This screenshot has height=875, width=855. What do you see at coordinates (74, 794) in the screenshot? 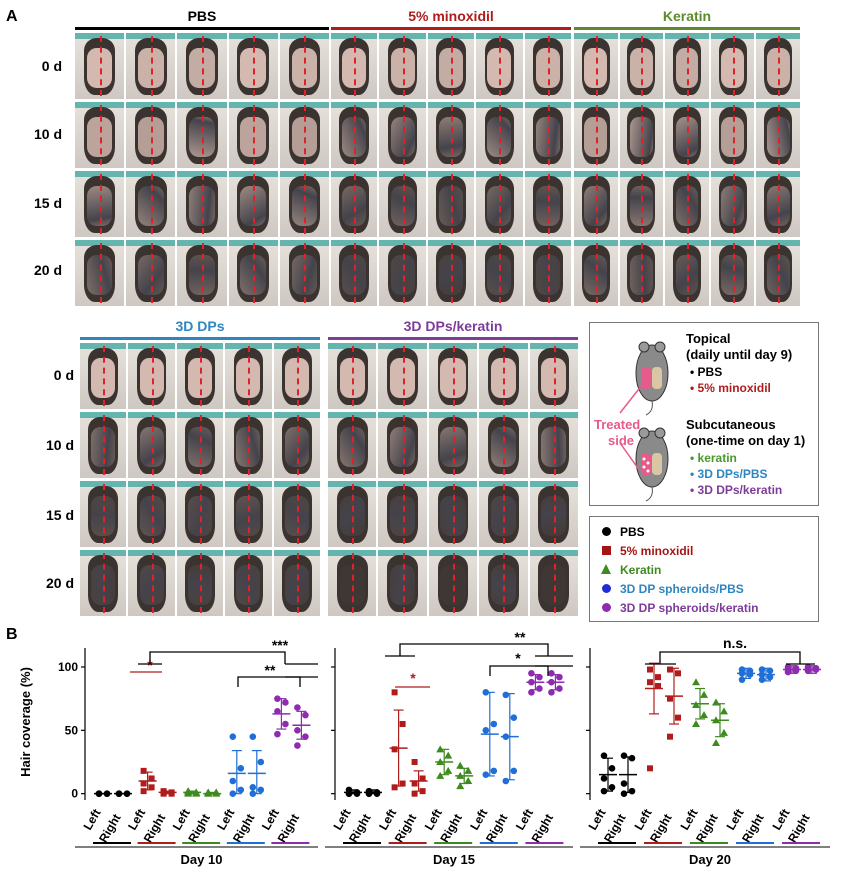
I see `y-tick-label: 0` at bounding box center [74, 794].